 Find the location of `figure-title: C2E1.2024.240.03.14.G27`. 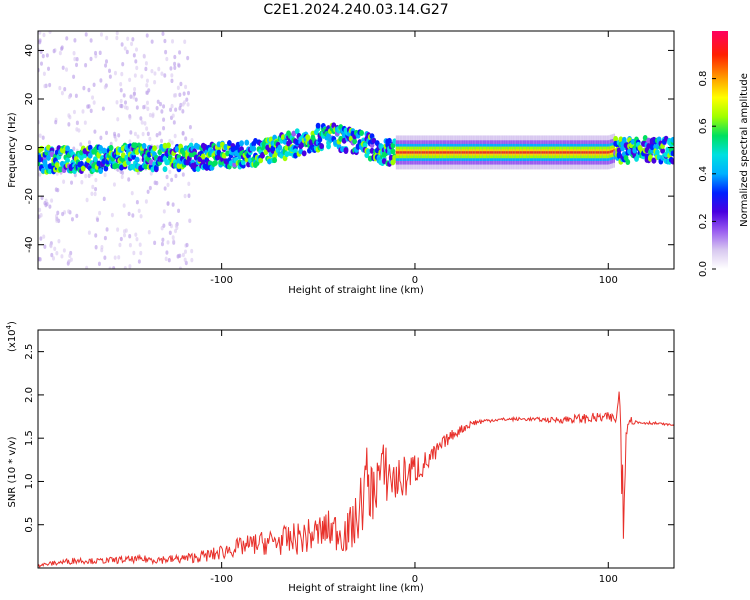

figure-title: C2E1.2024.240.03.14.G27 is located at coordinates (355, 10).